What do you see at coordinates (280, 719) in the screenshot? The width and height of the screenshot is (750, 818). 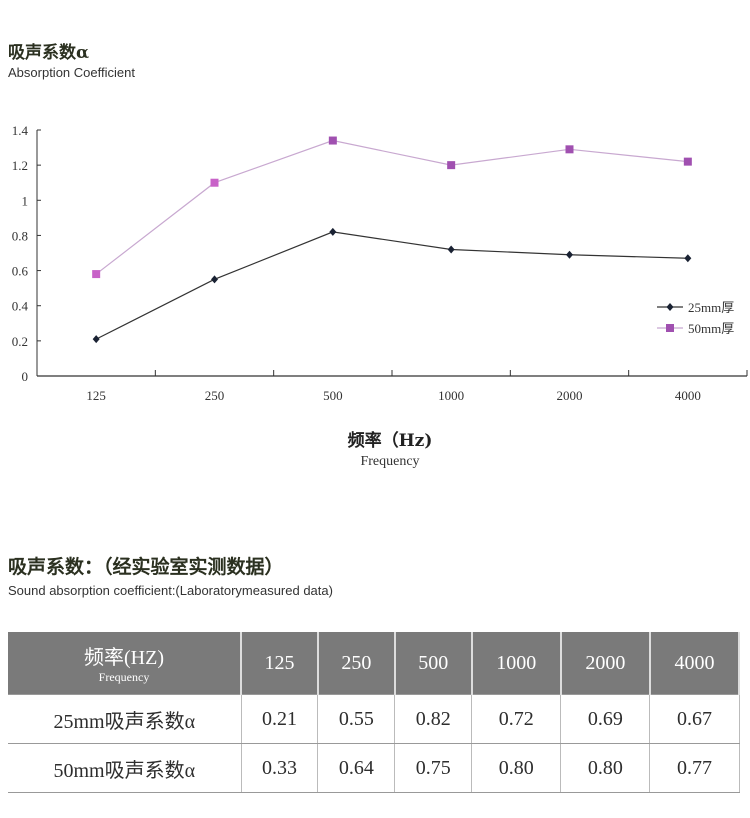 I see `cell: 0.21` at bounding box center [280, 719].